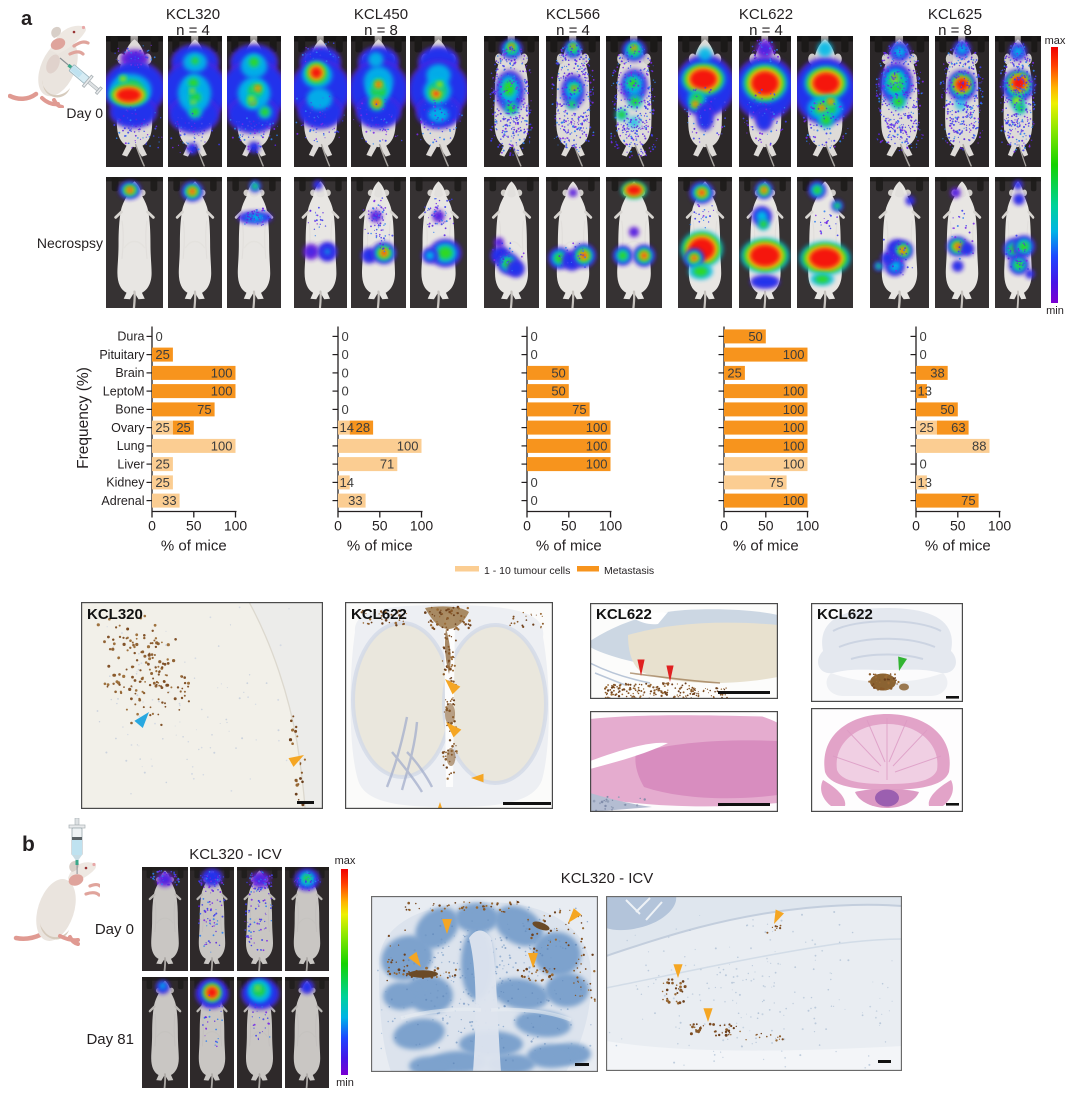 The width and height of the screenshot is (1080, 1096). Describe the element at coordinates (124, 391) in the screenshot. I see `svg-text: LeptoM` at that location.